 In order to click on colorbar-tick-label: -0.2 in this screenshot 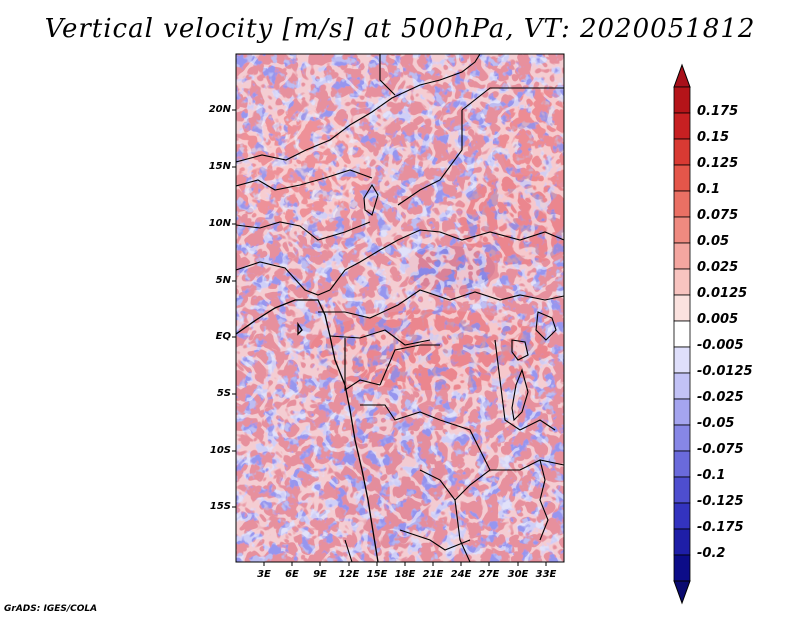, I will do `click(711, 553)`.